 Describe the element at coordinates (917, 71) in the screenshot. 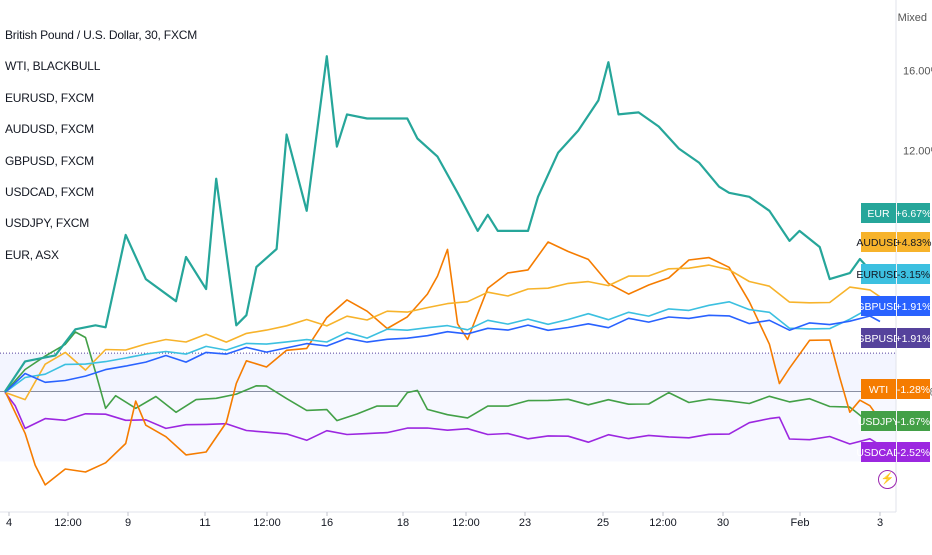

I see `y-tick-label-0: 16.00%` at that location.